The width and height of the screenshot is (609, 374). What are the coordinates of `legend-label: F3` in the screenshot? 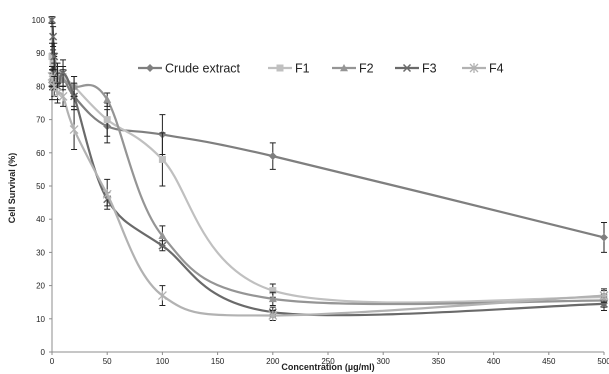 It's located at (429, 69).